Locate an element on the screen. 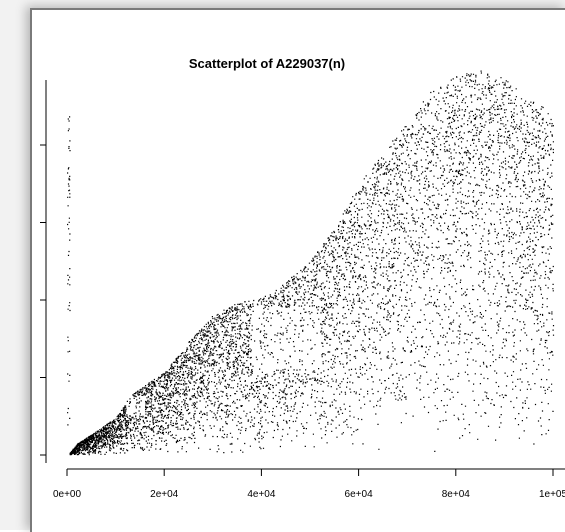 Image resolution: width=565 pixels, height=532 pixels. x-tick-label-4: 8e+04 is located at coordinates (456, 494).